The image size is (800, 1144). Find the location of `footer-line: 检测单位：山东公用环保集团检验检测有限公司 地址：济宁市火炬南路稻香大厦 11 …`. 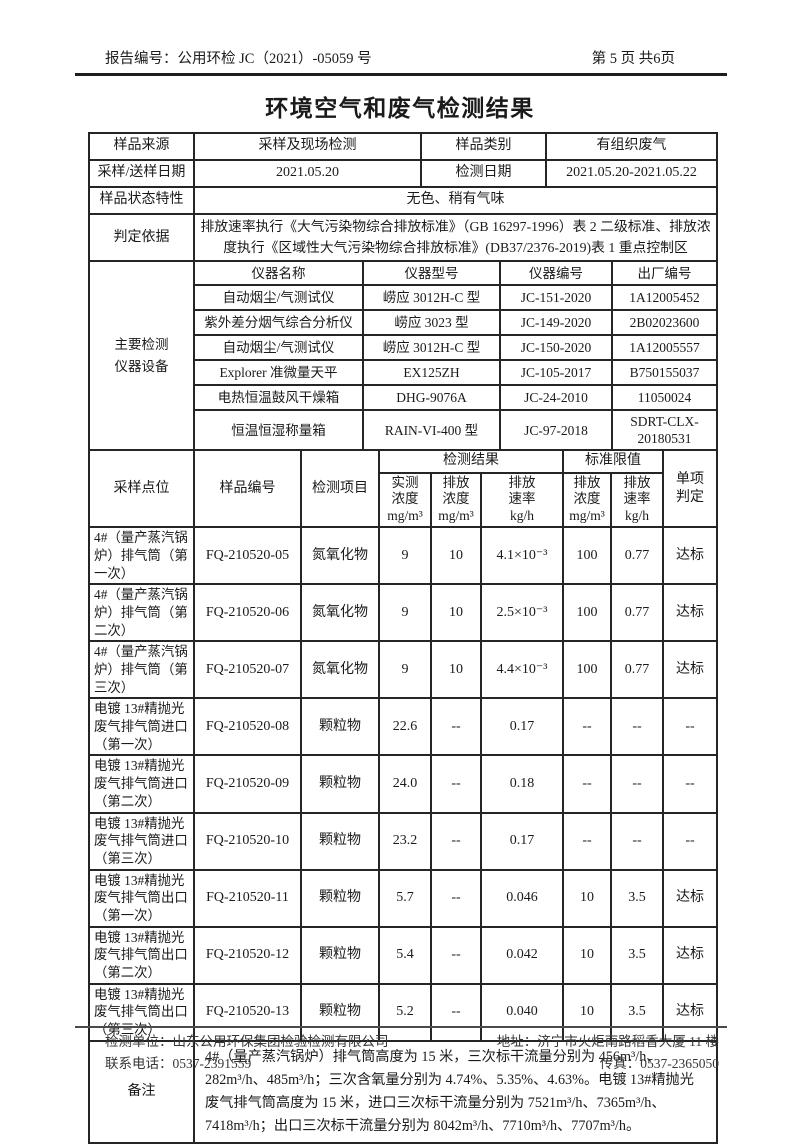

footer-line: 检测单位：山东公用环保集团检验检测有限公司 地址：济宁市火炬南路稻香大厦 11 … is located at coordinates (401, 1042).